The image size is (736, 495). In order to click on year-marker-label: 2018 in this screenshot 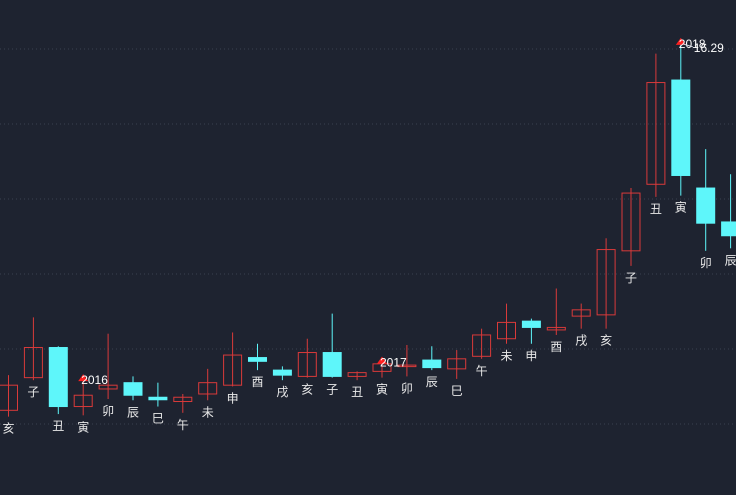, I will do `click(692, 44)`.